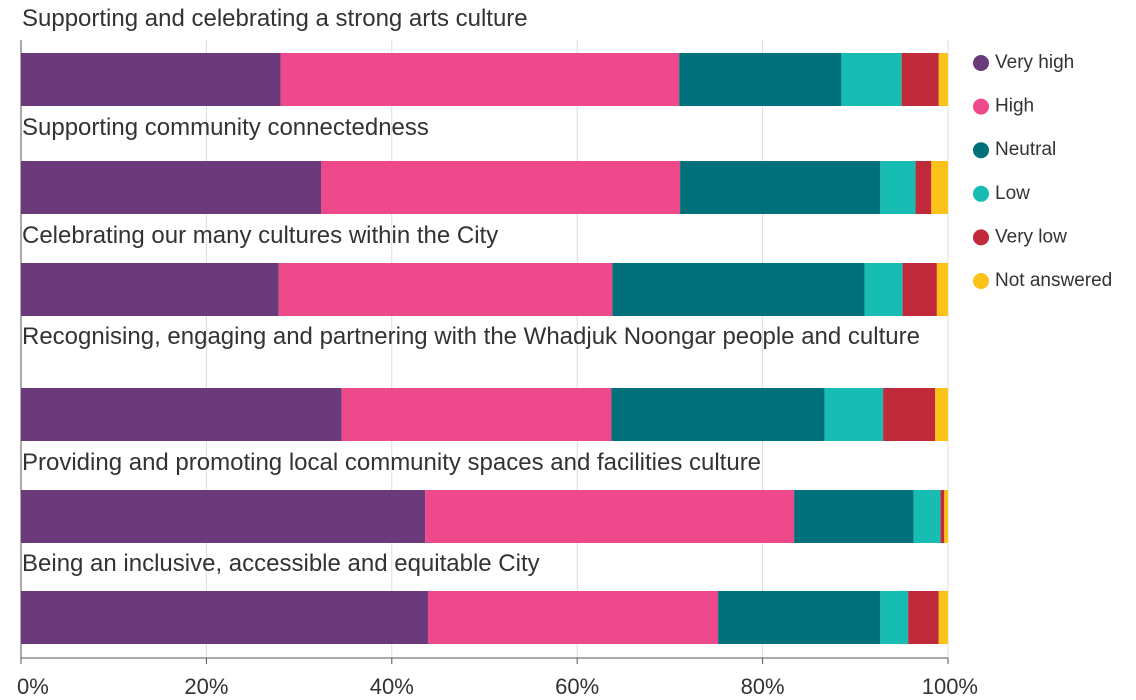 The width and height of the screenshot is (1136, 700). Describe the element at coordinates (1053, 280) in the screenshot. I see `legend-label: Not answered` at that location.